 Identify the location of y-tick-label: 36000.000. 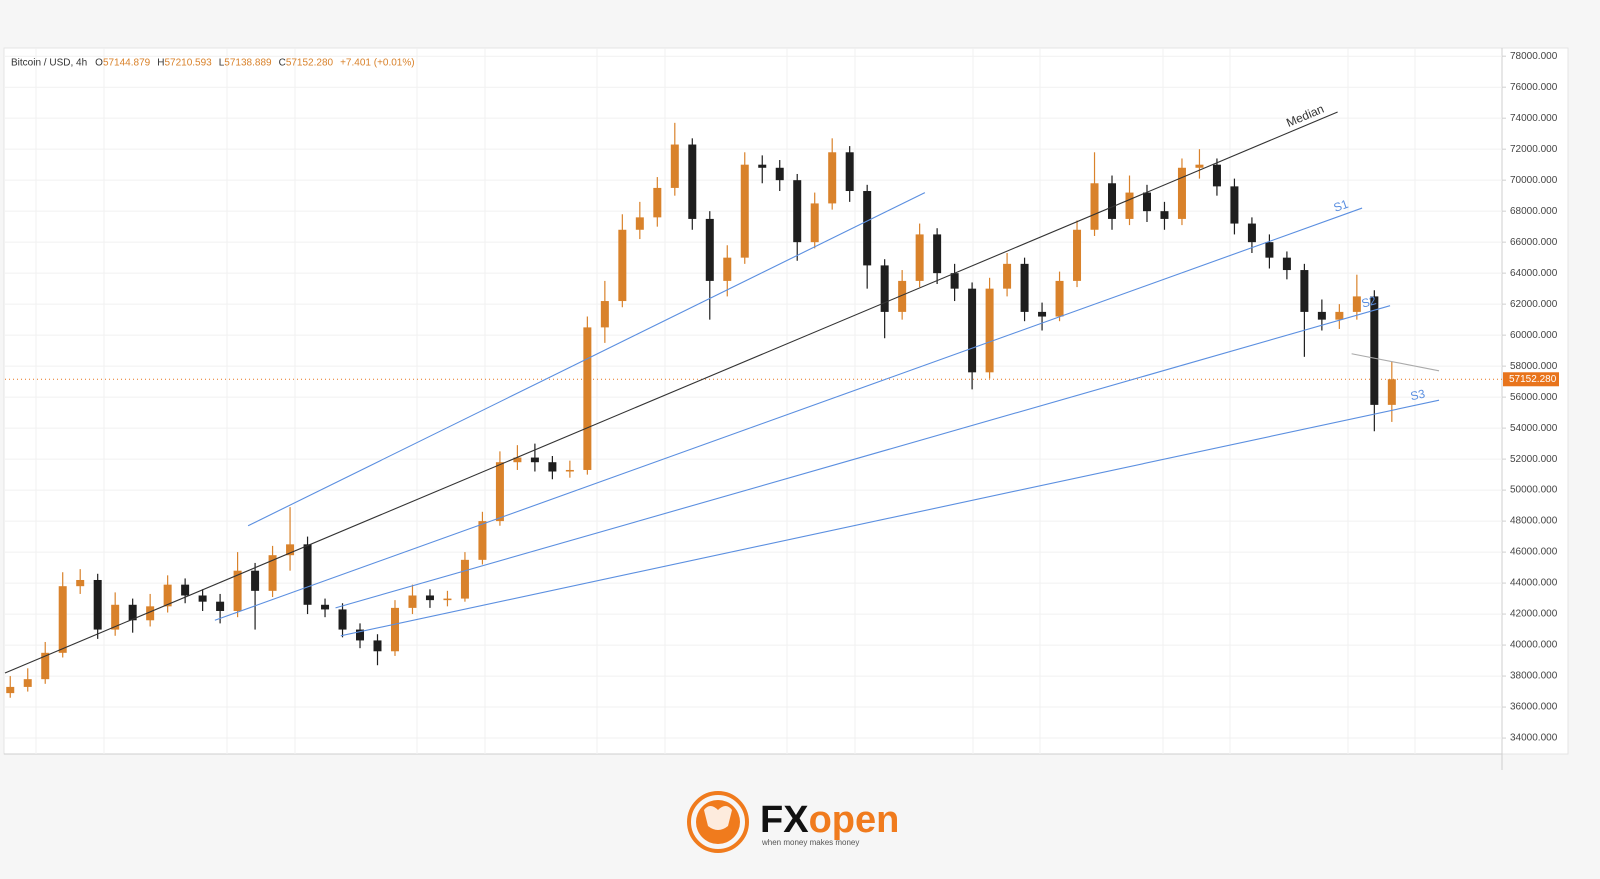
(1534, 707).